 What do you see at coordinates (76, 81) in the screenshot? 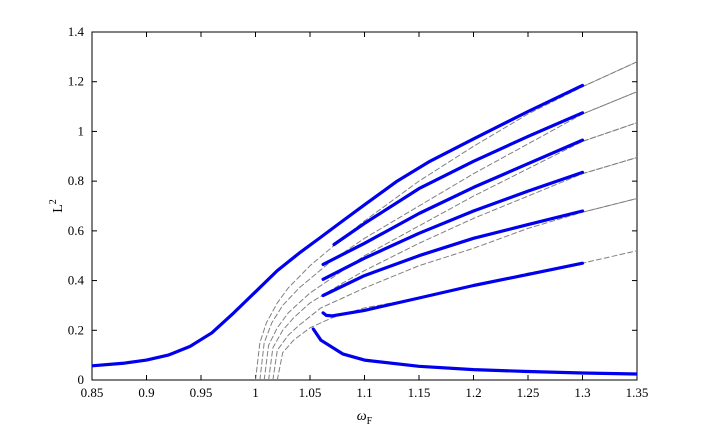
I see `y-tick-label: 1.2` at bounding box center [76, 81].